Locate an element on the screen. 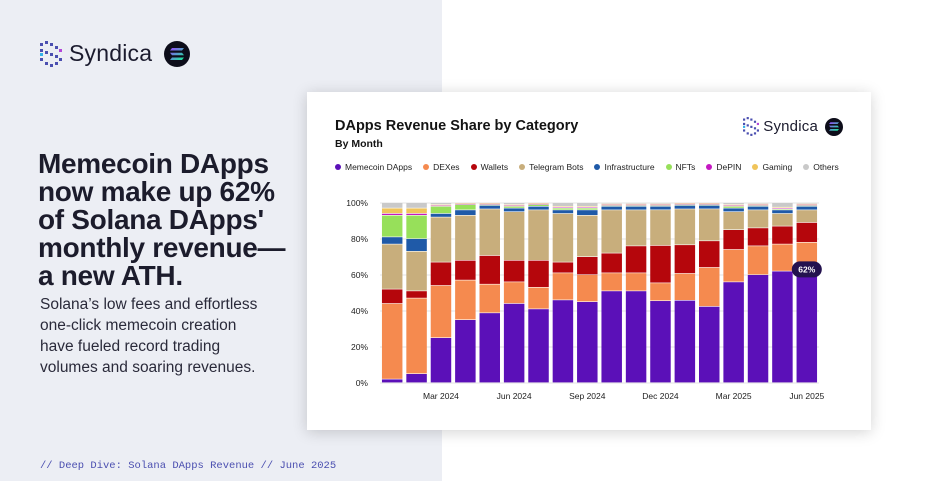 This screenshot has height=481, width=942. legend-item: NFTs is located at coordinates (680, 167).